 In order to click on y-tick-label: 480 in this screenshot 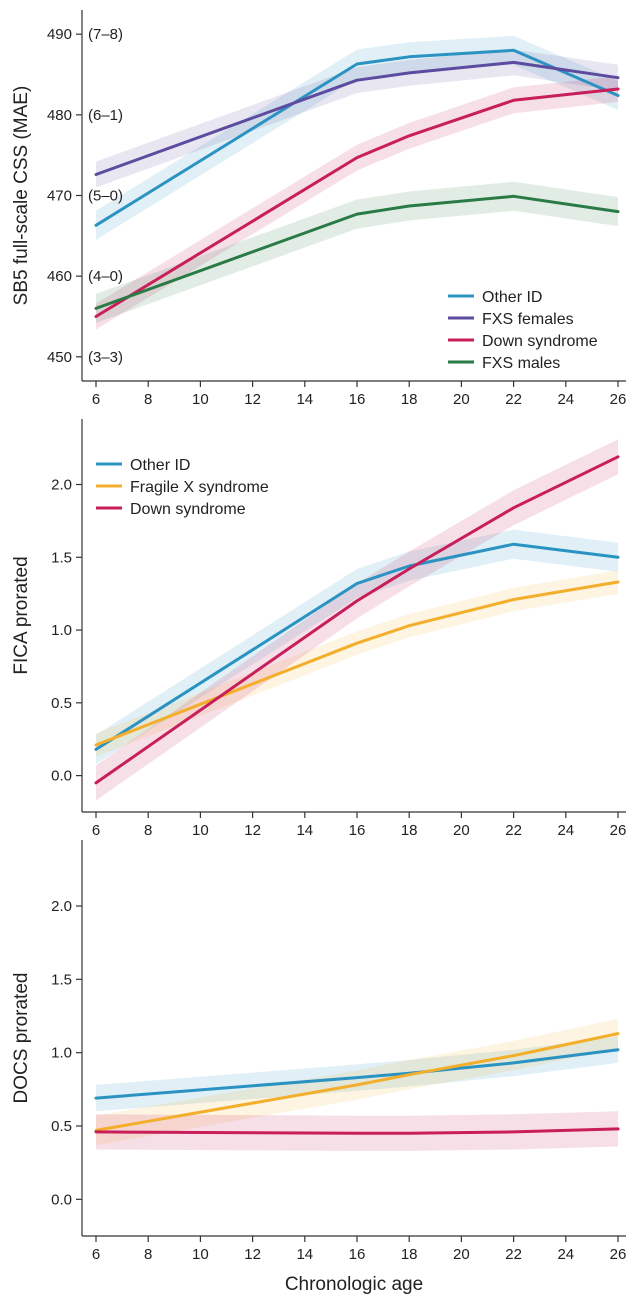, I will do `click(59, 115)`.